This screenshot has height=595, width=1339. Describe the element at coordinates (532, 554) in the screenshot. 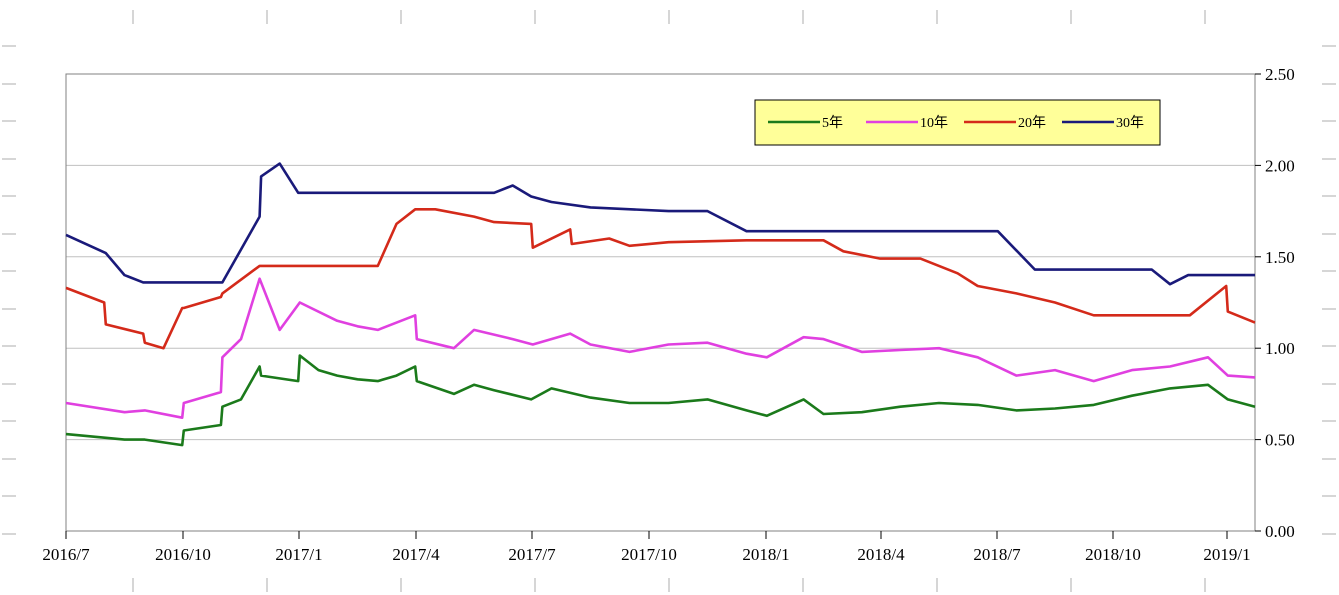

I see `x-tick-label: 2017/7` at that location.